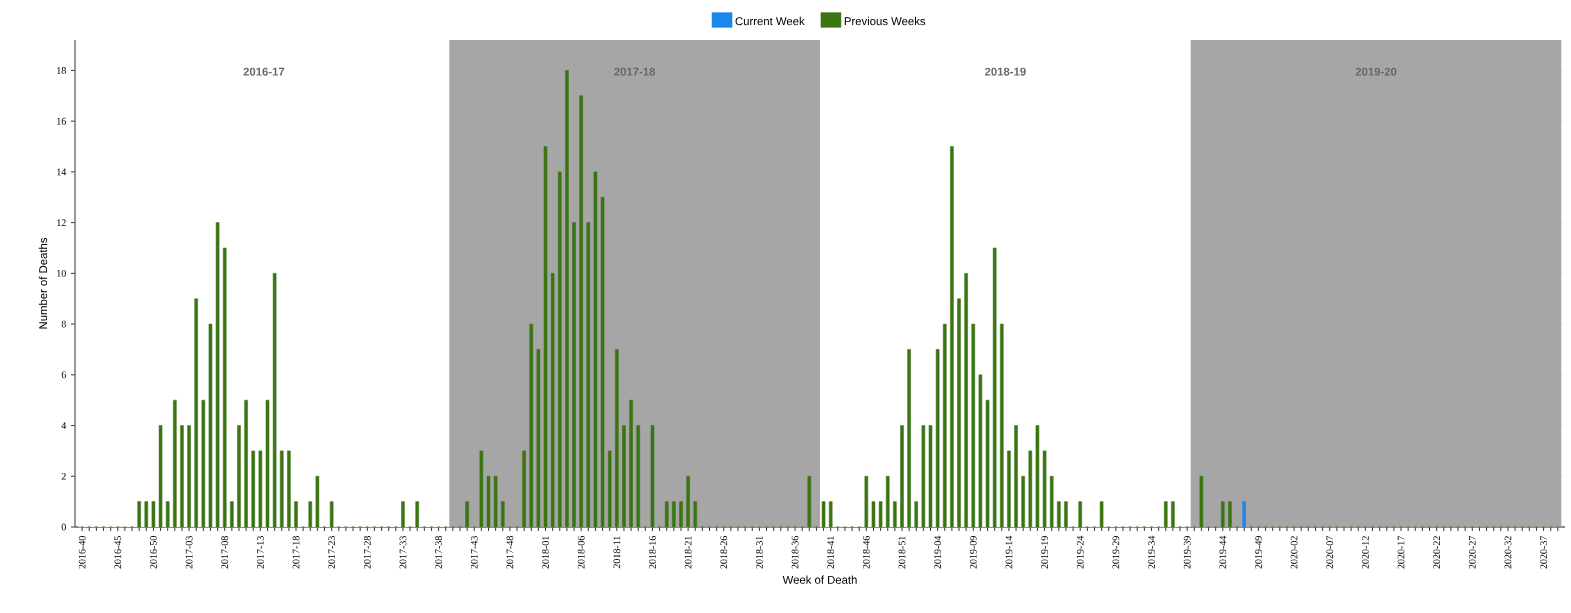 The width and height of the screenshot is (1571, 613). What do you see at coordinates (795, 552) in the screenshot?
I see `x-tick-label: 2018-36` at bounding box center [795, 552].